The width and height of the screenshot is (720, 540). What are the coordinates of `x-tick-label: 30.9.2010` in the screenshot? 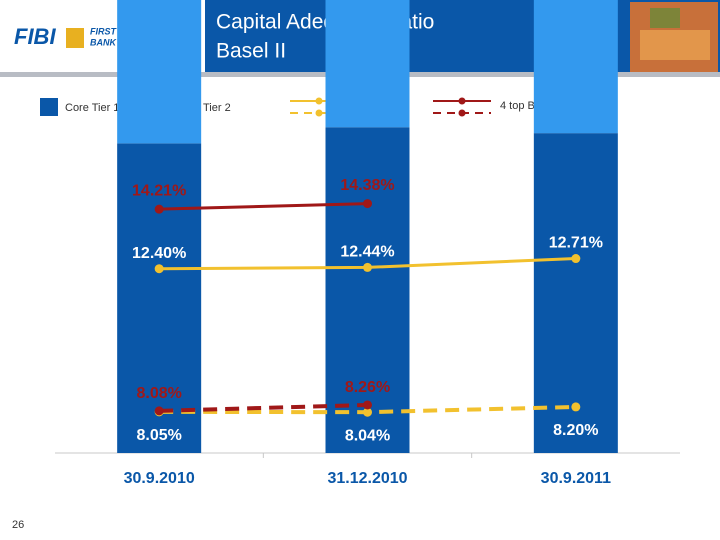 It's located at (159, 478).